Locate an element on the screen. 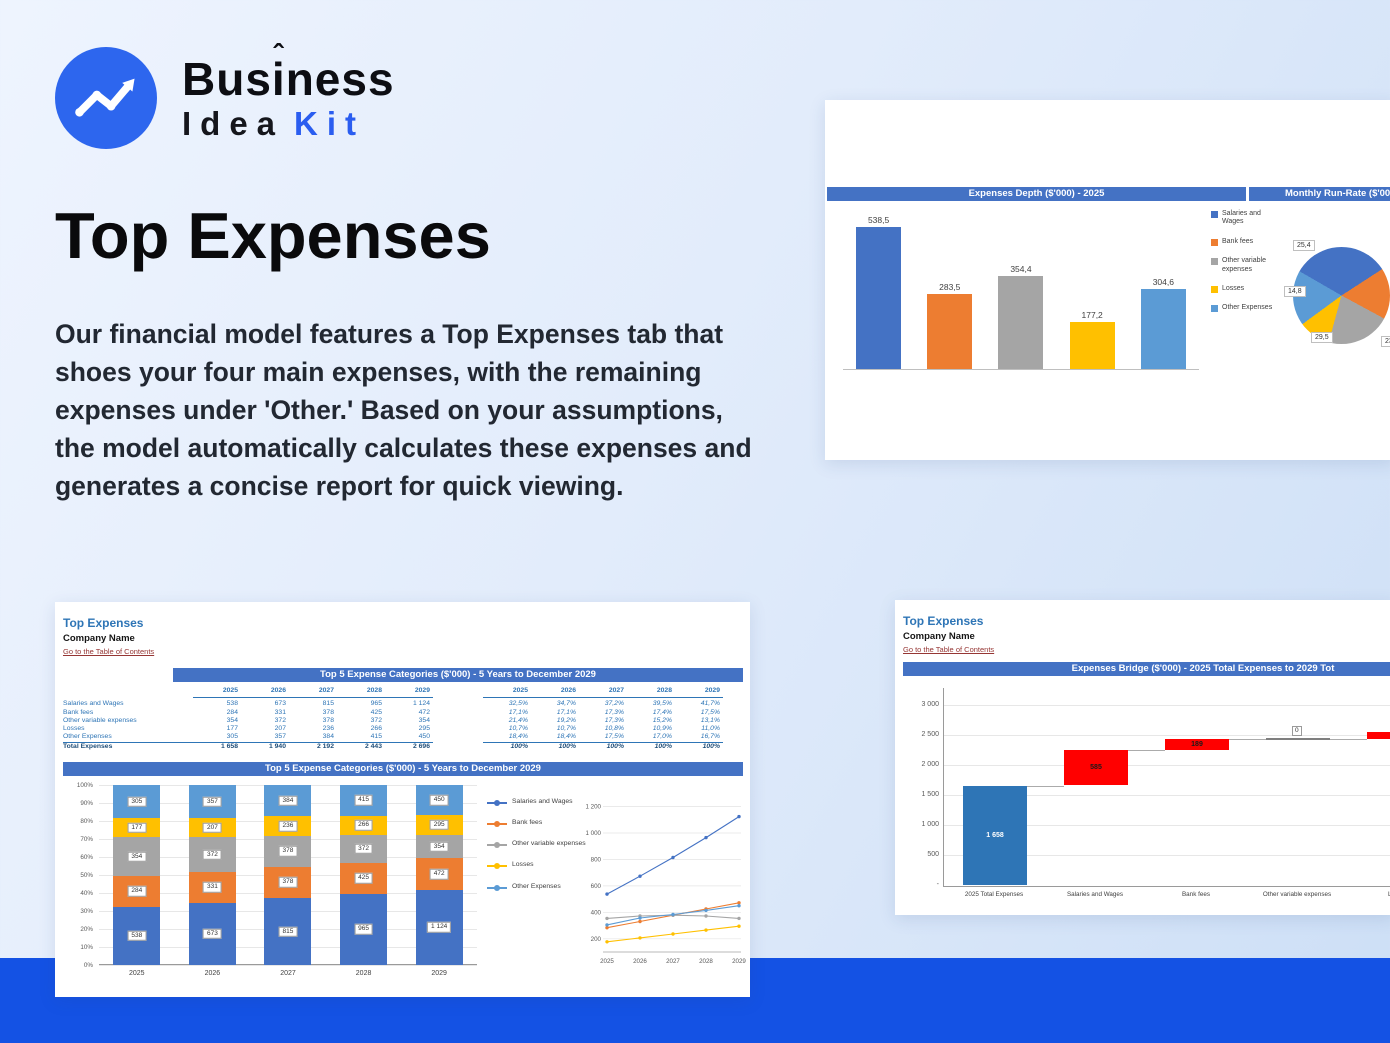 The image size is (1390, 1043). segment-data-label: 538 is located at coordinates (137, 936).